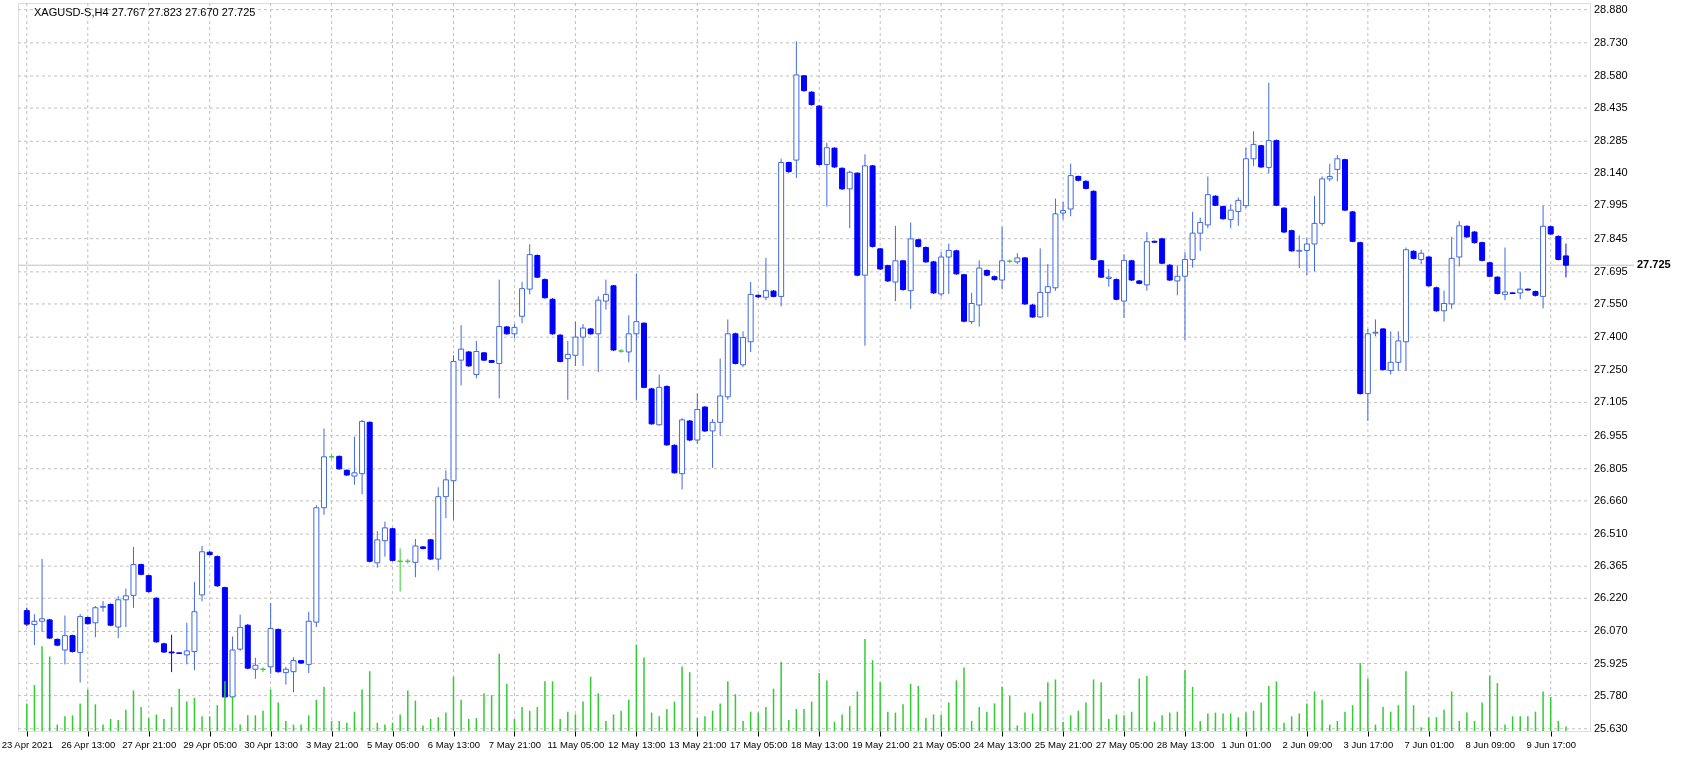 The height and width of the screenshot is (764, 1683). I want to click on y-tick-label: 27.995, so click(1611, 204).